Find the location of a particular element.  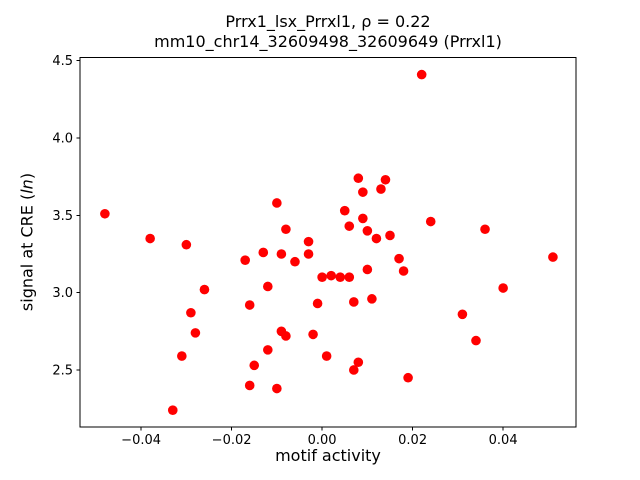

y-tick-label: 3.5 is located at coordinates (62, 216).